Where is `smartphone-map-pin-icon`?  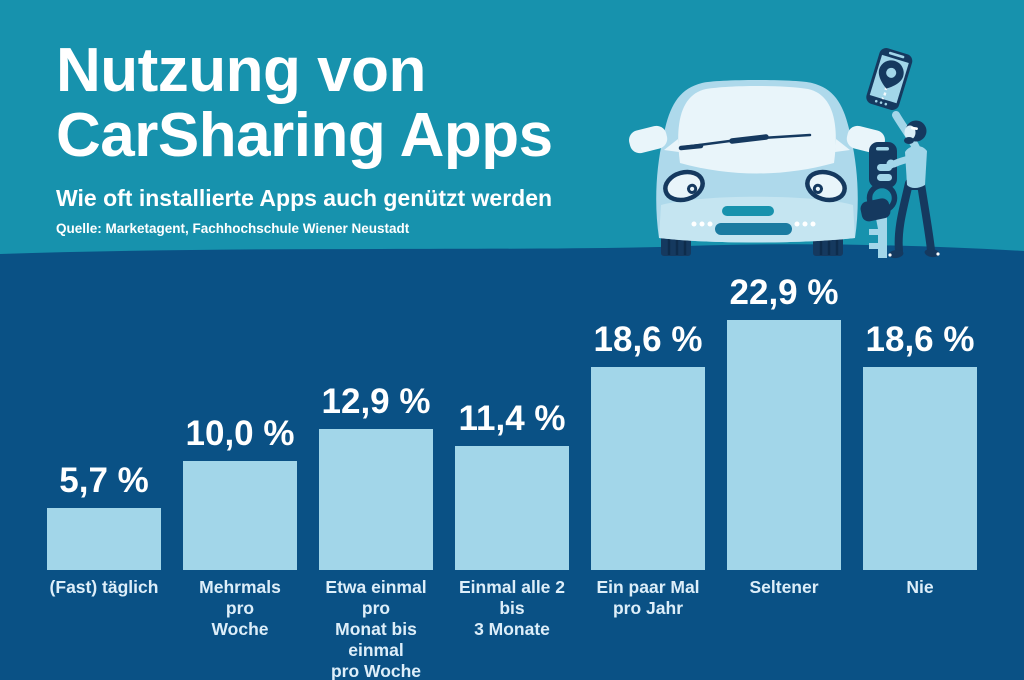 smartphone-map-pin-icon is located at coordinates (889, 79).